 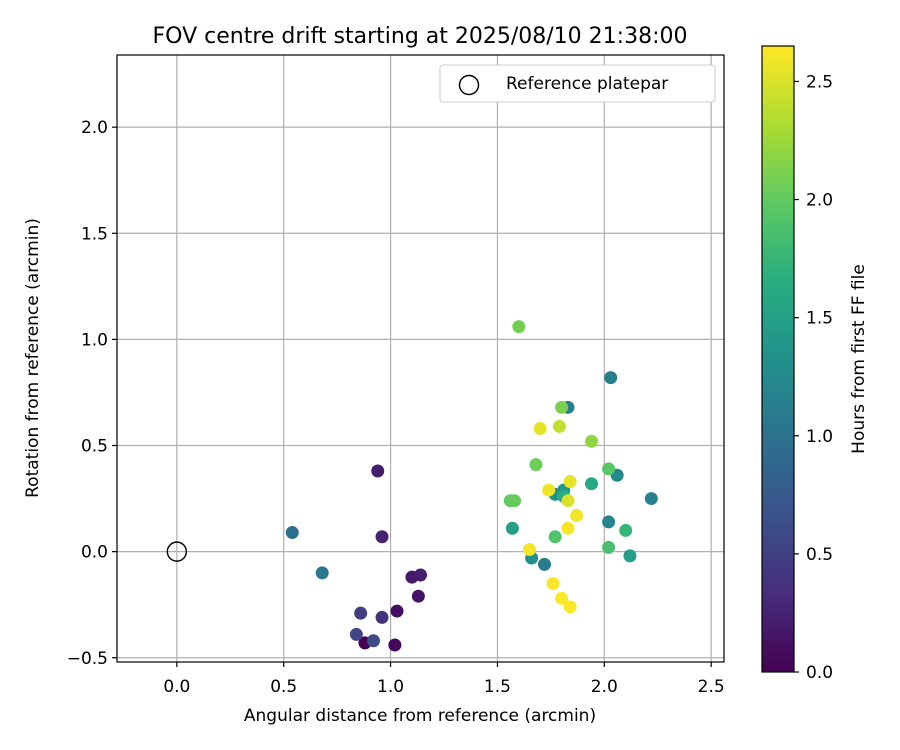 What do you see at coordinates (813, 377) in the screenshot?
I see `colorbar-ticks: 0.0 0.5 1.0 1.5 2.0 2.5` at bounding box center [813, 377].